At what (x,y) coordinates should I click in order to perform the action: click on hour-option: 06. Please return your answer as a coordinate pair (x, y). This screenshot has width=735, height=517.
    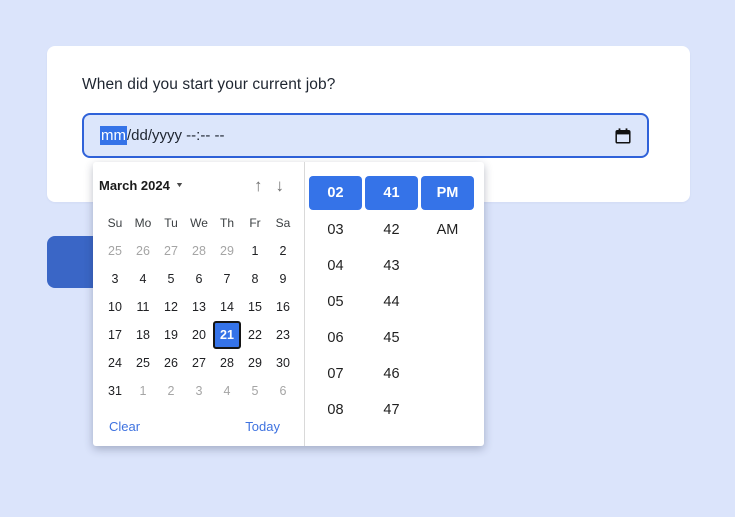
    Looking at the image, I should click on (335, 338).